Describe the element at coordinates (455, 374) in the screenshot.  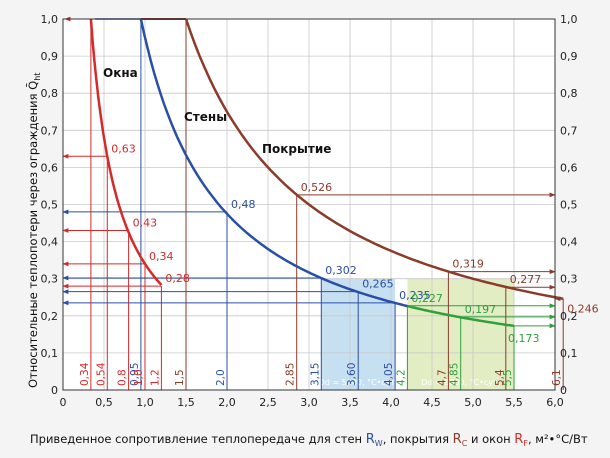
I see `x-mark-label-14: 4,85` at that location.